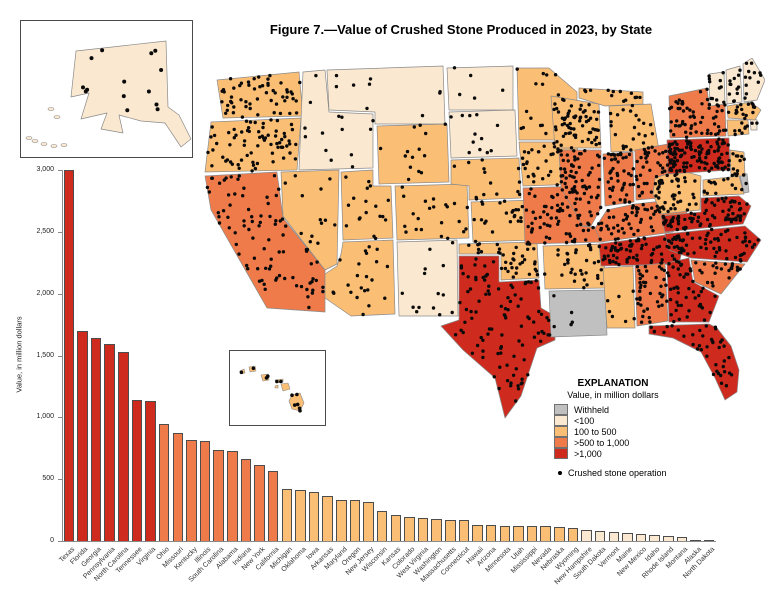 The height and width of the screenshot is (591, 768). Describe the element at coordinates (327, 518) in the screenshot. I see `bar-arkansas` at that location.